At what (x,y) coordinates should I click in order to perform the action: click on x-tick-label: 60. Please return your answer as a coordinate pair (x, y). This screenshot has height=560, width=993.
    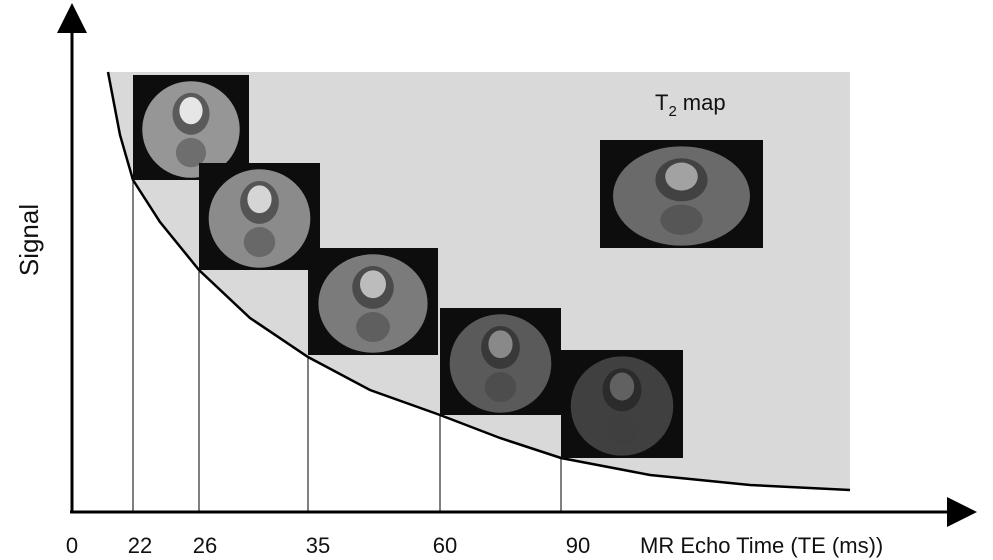
    Looking at the image, I should click on (445, 545).